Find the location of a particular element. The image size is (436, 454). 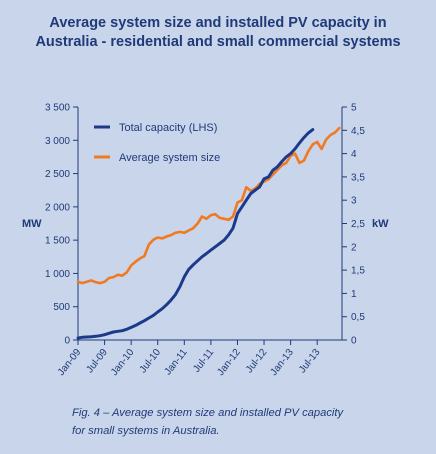

legend-average-label: Average system size is located at coordinates (169, 158).